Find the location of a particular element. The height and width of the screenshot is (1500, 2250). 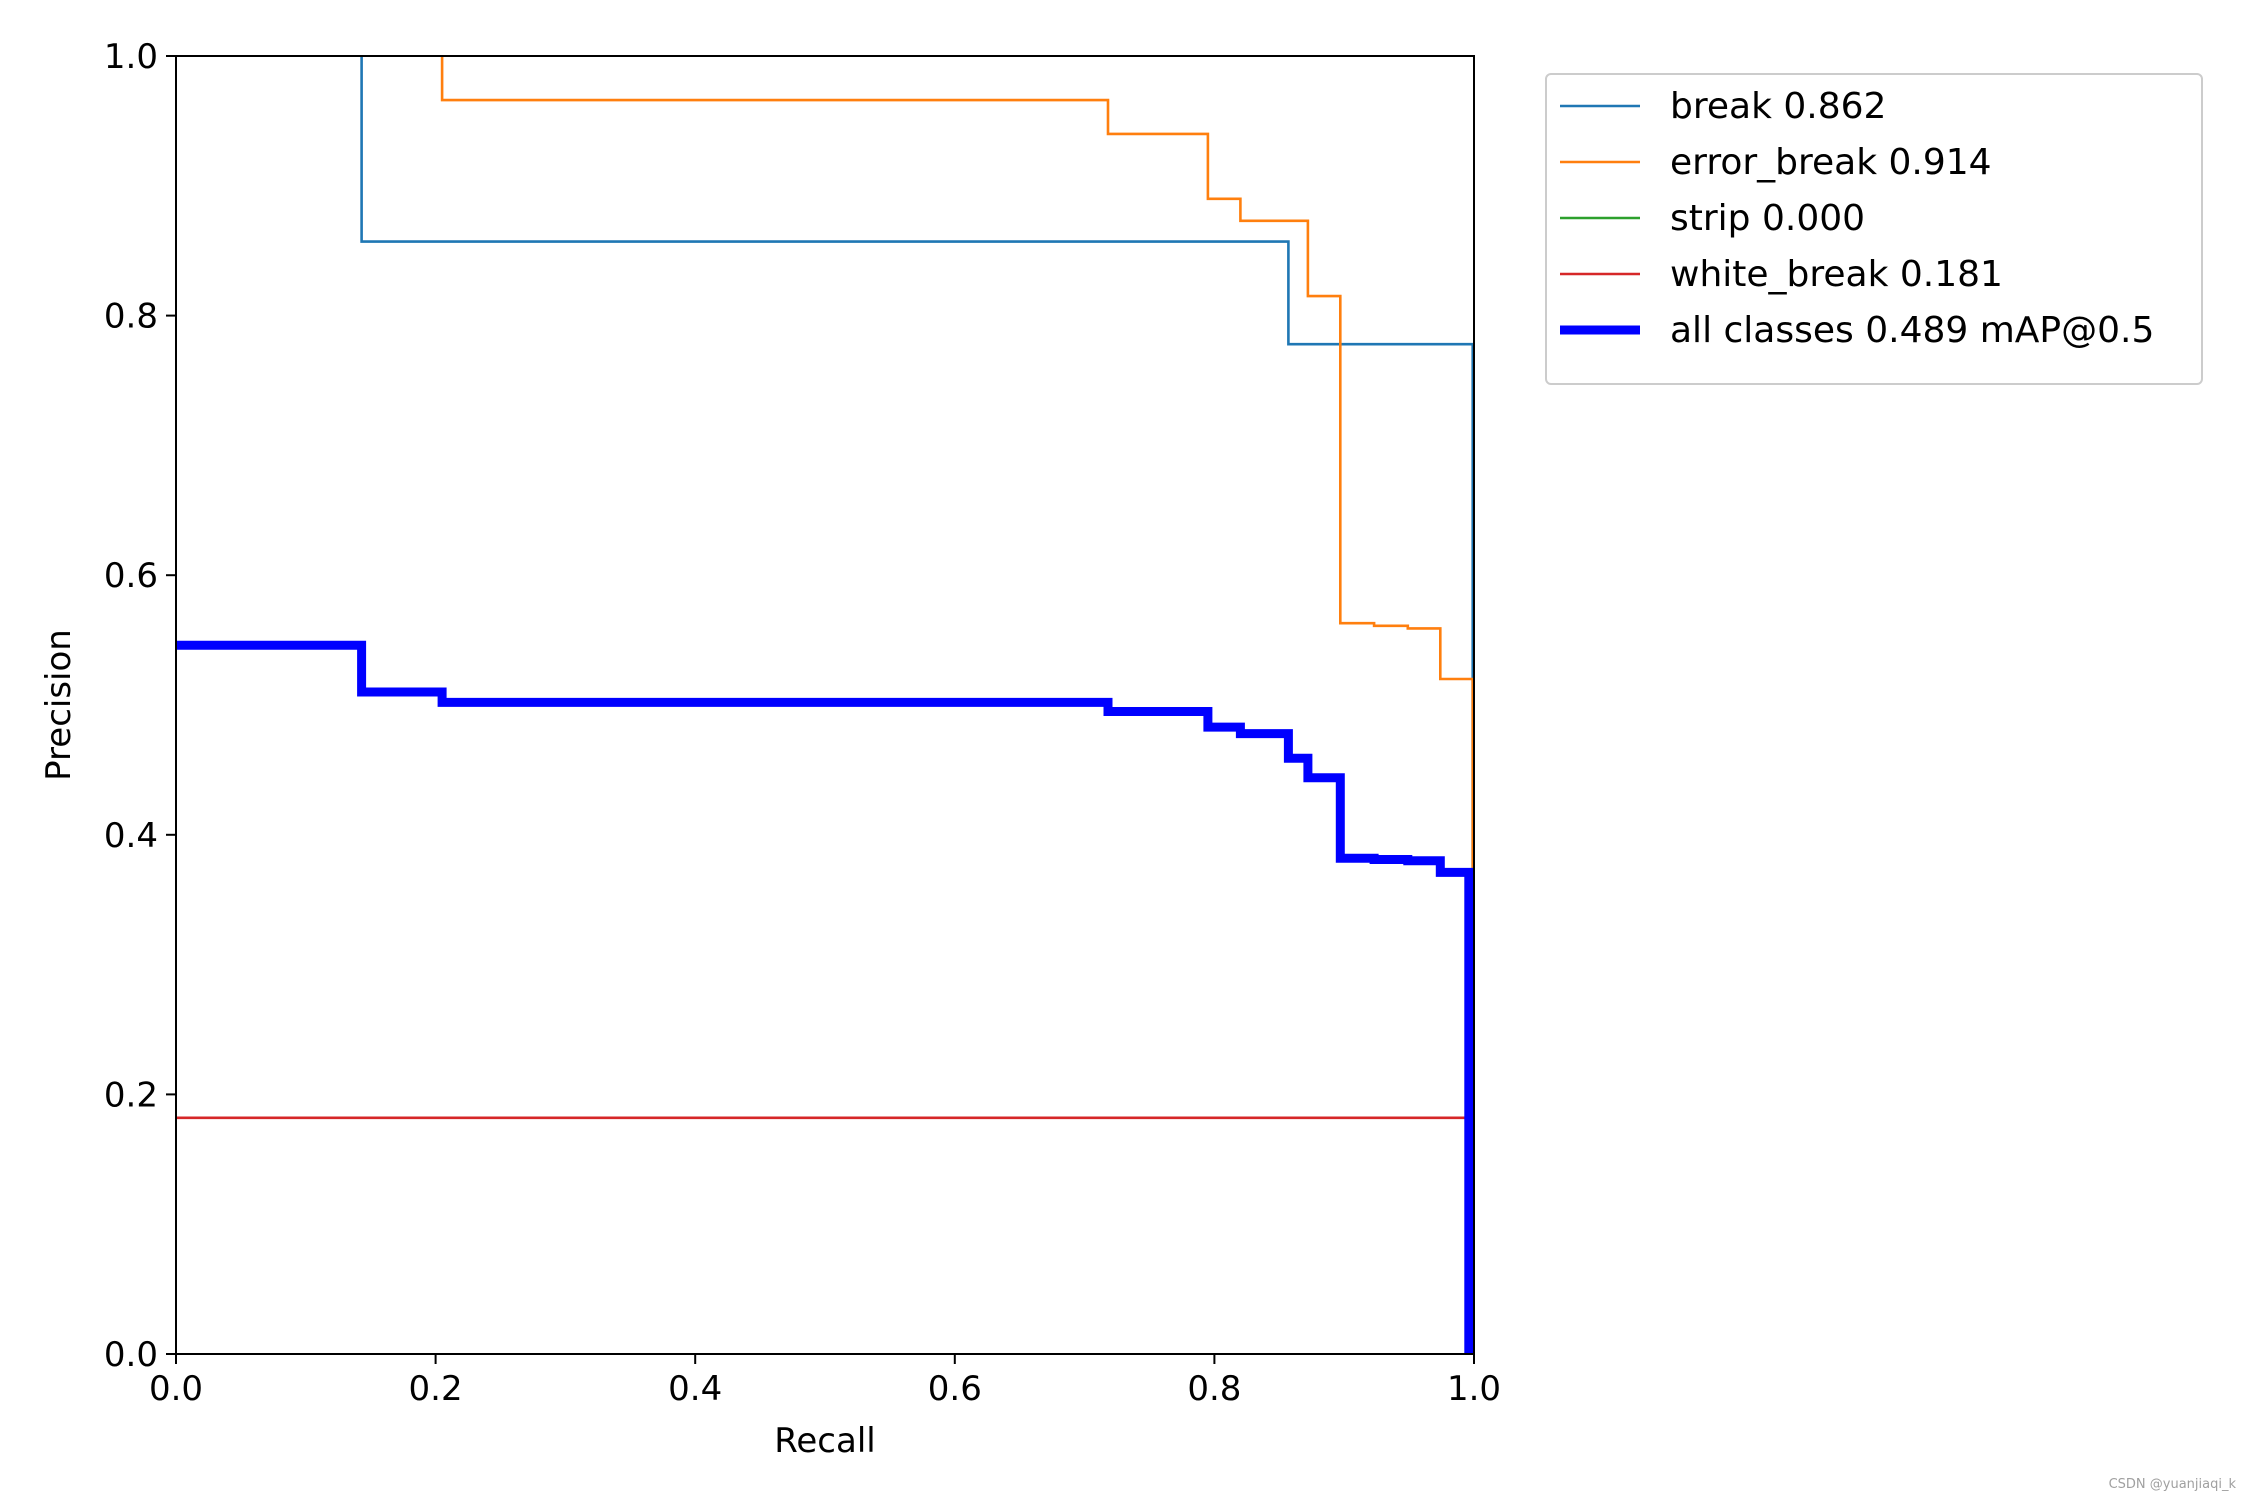

y-tick-label: 0.4 is located at coordinates (131, 836).